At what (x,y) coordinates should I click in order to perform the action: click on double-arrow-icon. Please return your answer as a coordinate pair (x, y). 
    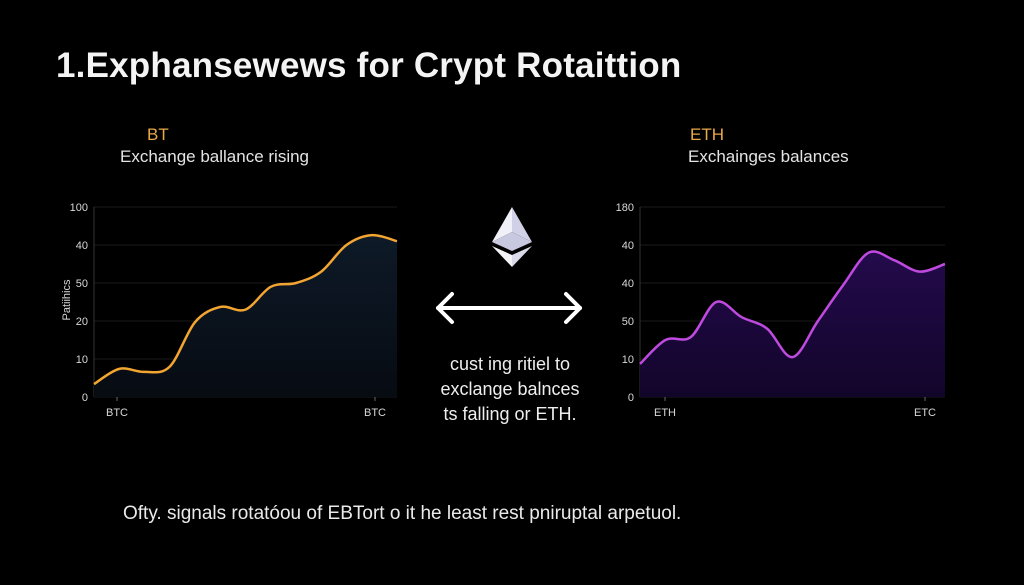
    Looking at the image, I should click on (509, 308).